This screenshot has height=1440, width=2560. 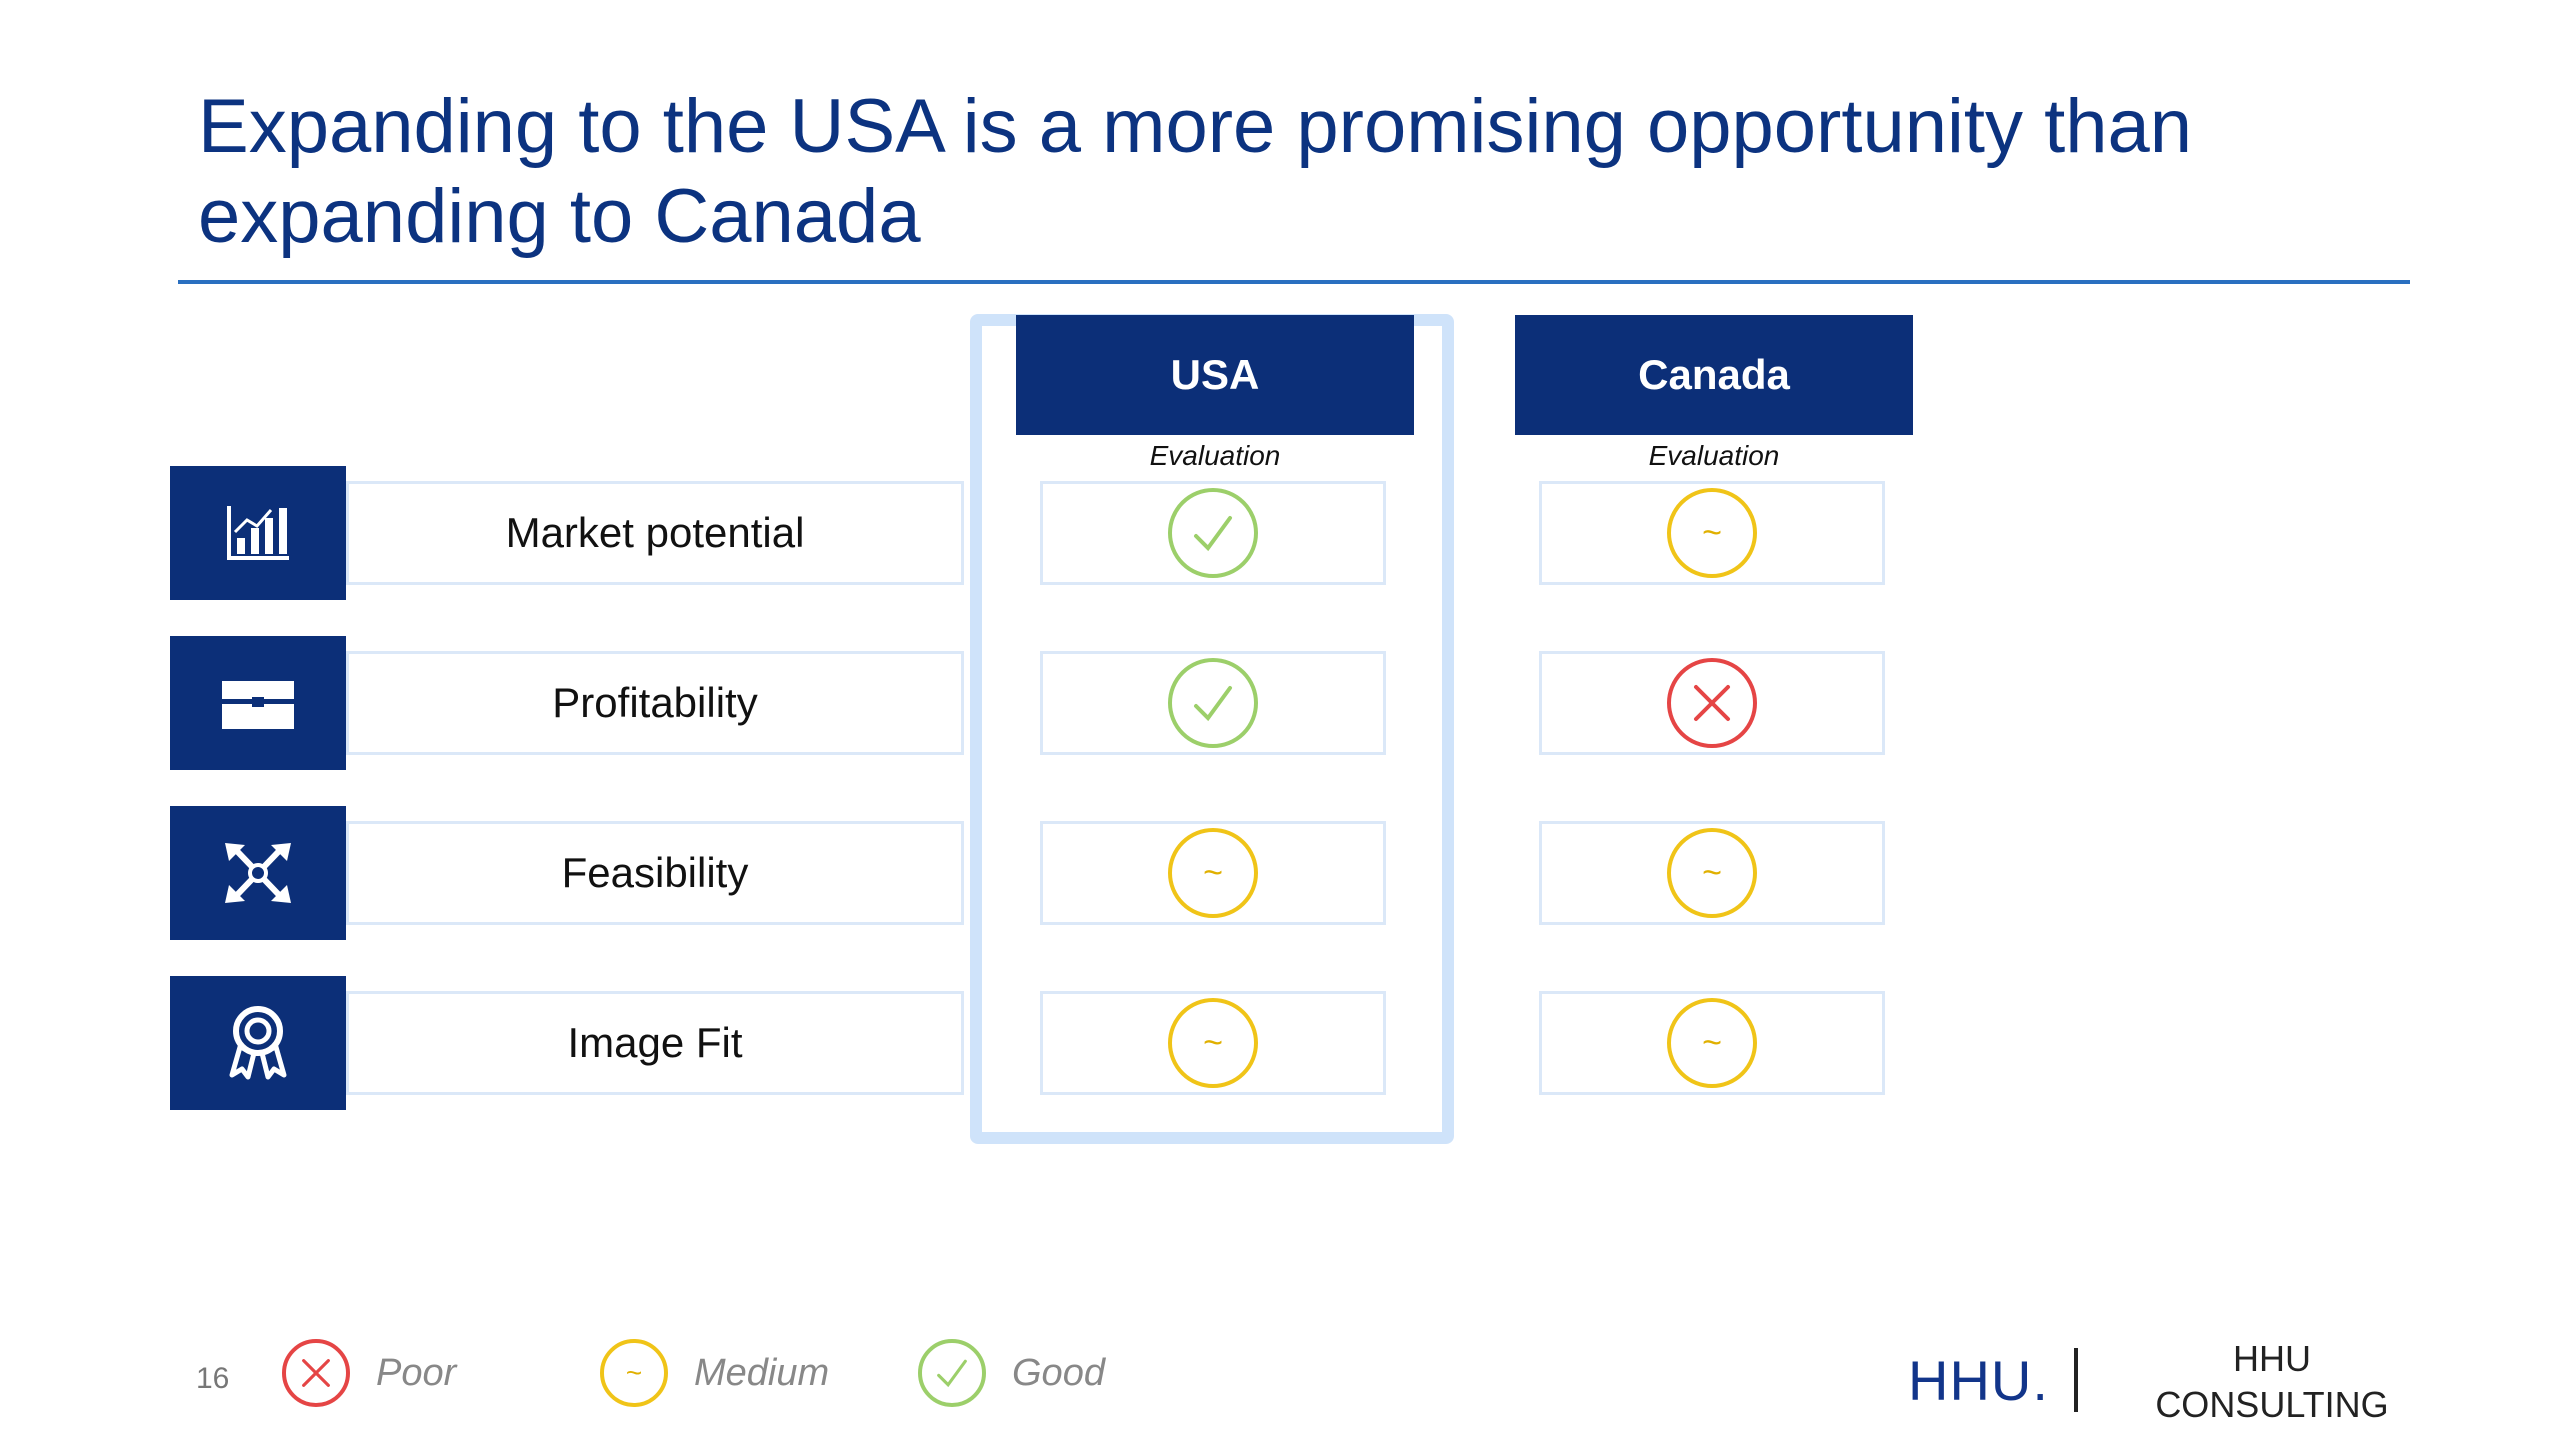 I want to click on usa-image-fit-cell: ~, so click(x=1213, y=1043).